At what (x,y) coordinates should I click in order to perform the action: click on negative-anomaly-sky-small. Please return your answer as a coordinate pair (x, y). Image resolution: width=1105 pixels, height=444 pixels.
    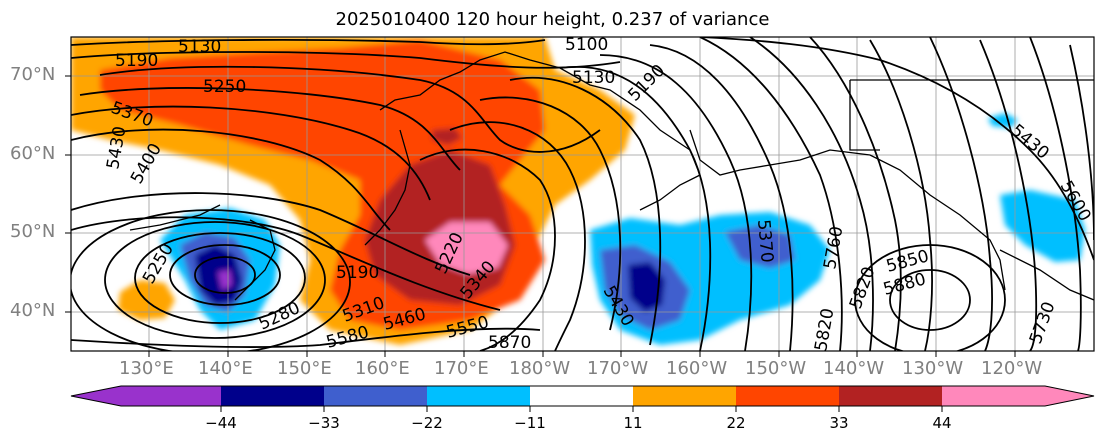
    Looking at the image, I should click on (1003, 120).